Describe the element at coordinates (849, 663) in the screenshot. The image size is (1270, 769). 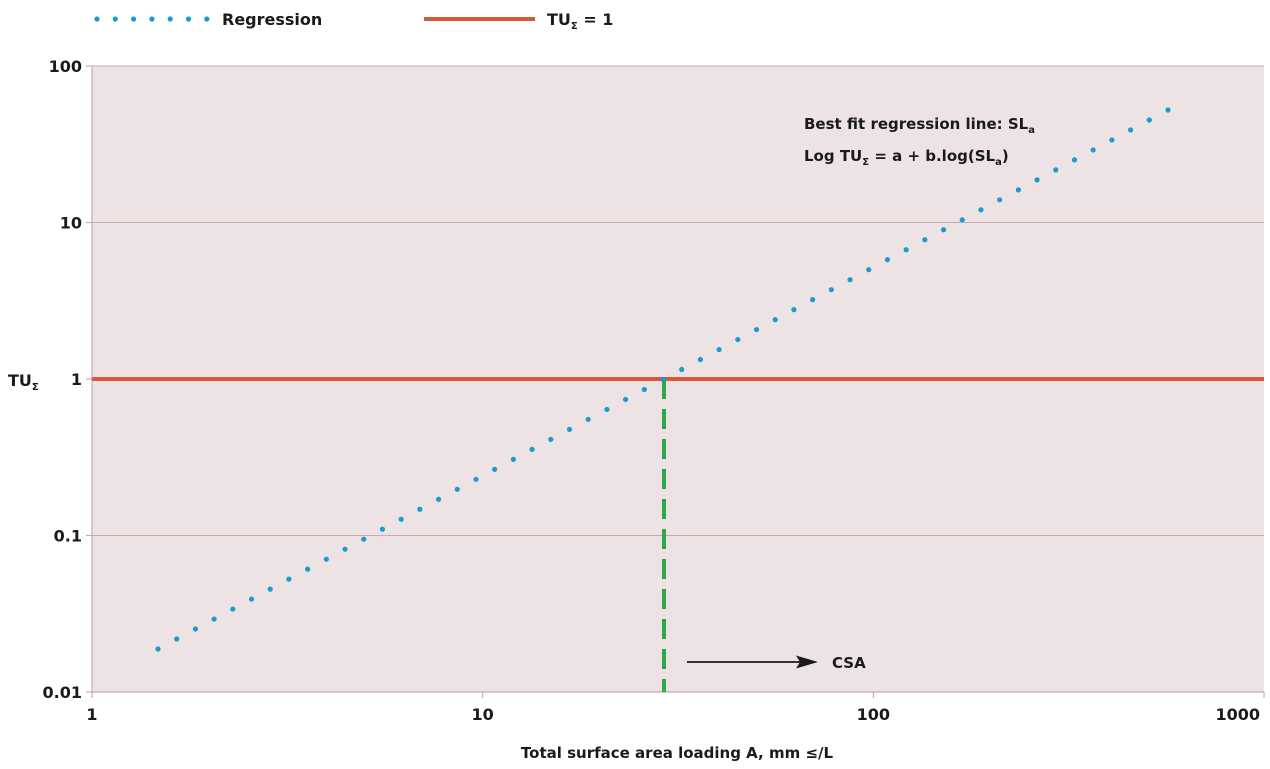
I see `csa-label: CSA` at that location.